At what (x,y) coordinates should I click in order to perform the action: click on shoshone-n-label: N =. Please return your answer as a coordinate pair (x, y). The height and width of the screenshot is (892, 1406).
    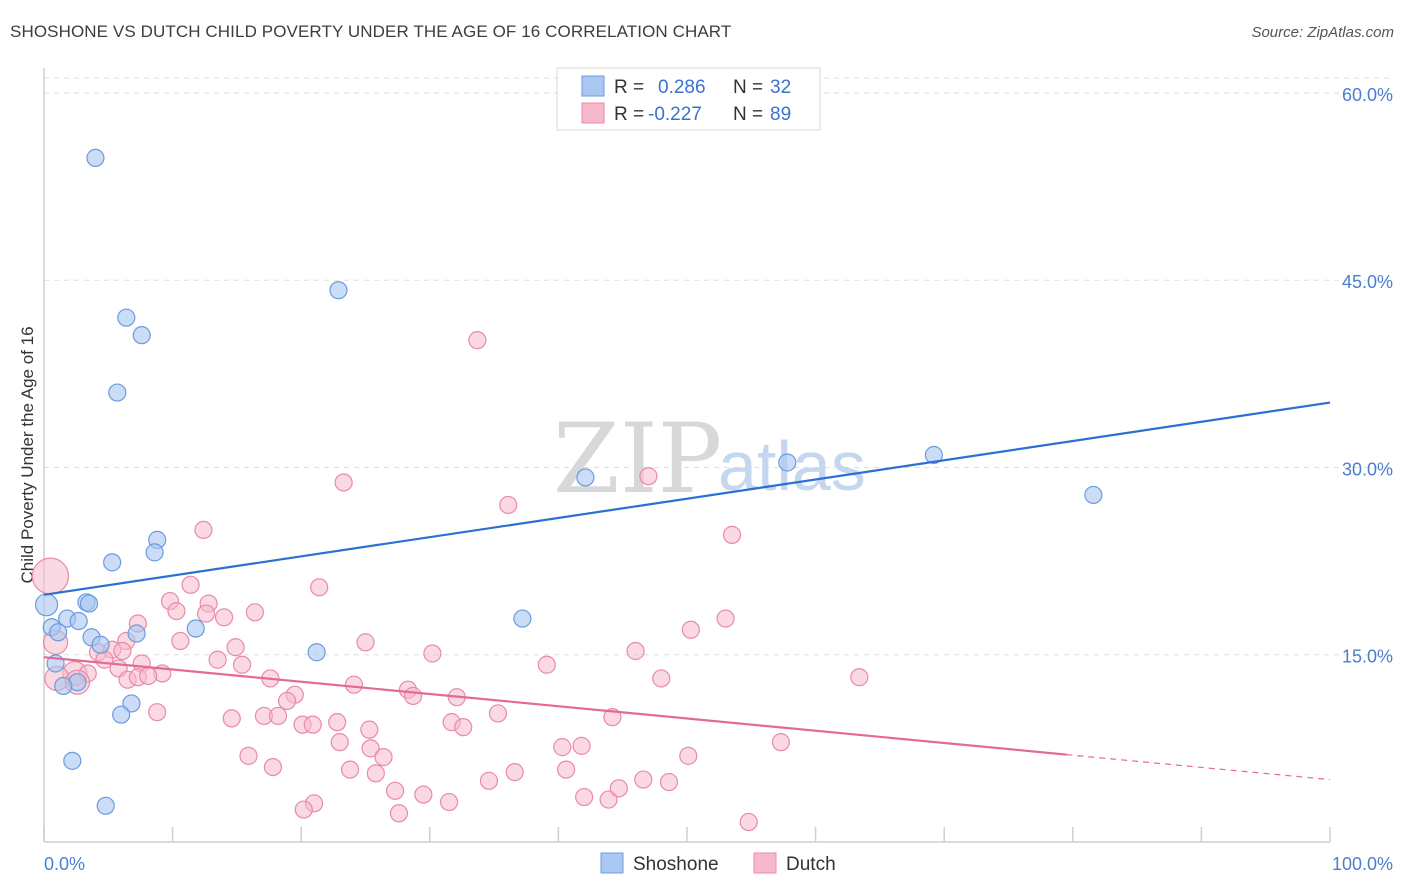
    Looking at the image, I should click on (748, 87).